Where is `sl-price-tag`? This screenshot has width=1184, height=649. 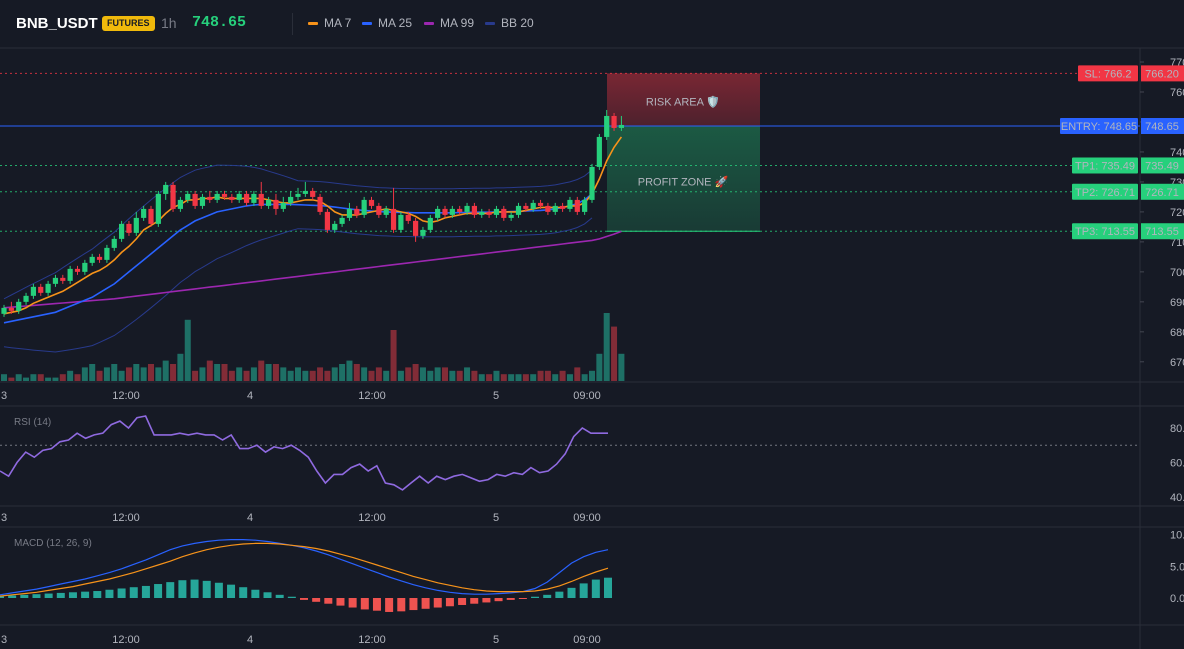
sl-price-tag is located at coordinates (1162, 73).